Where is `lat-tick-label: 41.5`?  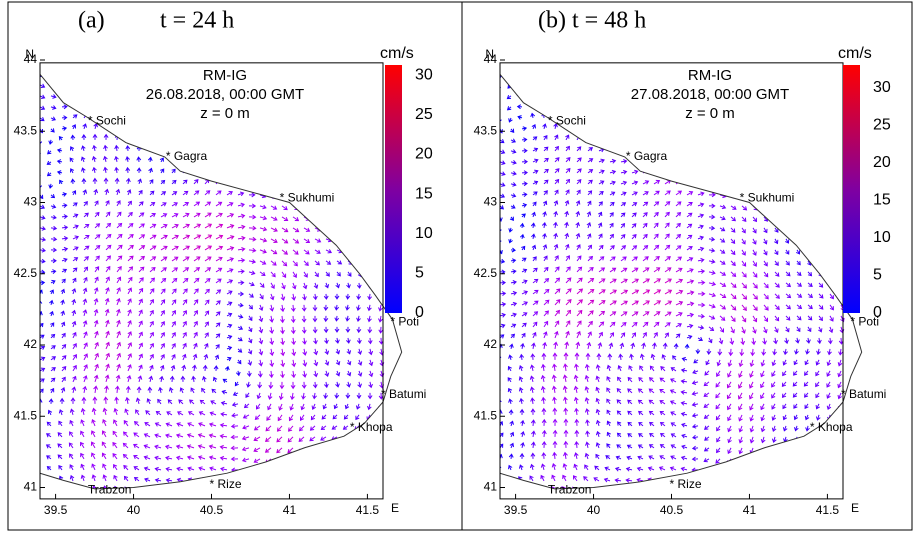 lat-tick-label: 41.5 is located at coordinates (486, 415).